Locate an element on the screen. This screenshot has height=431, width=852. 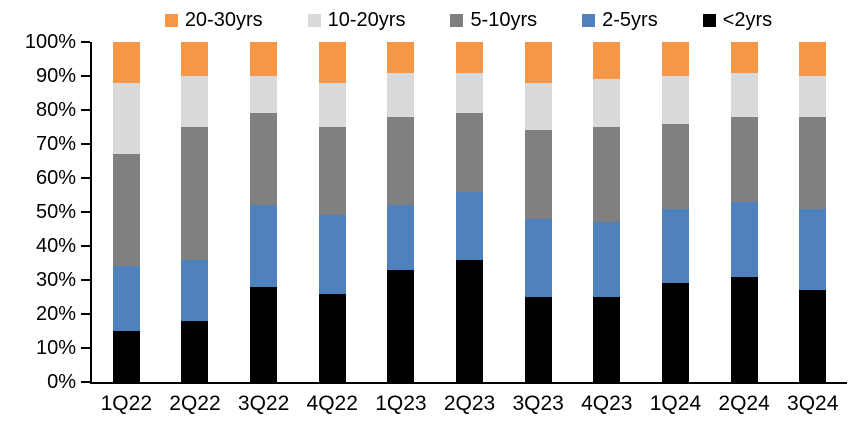
bar-group-2q24 is located at coordinates (744, 212).